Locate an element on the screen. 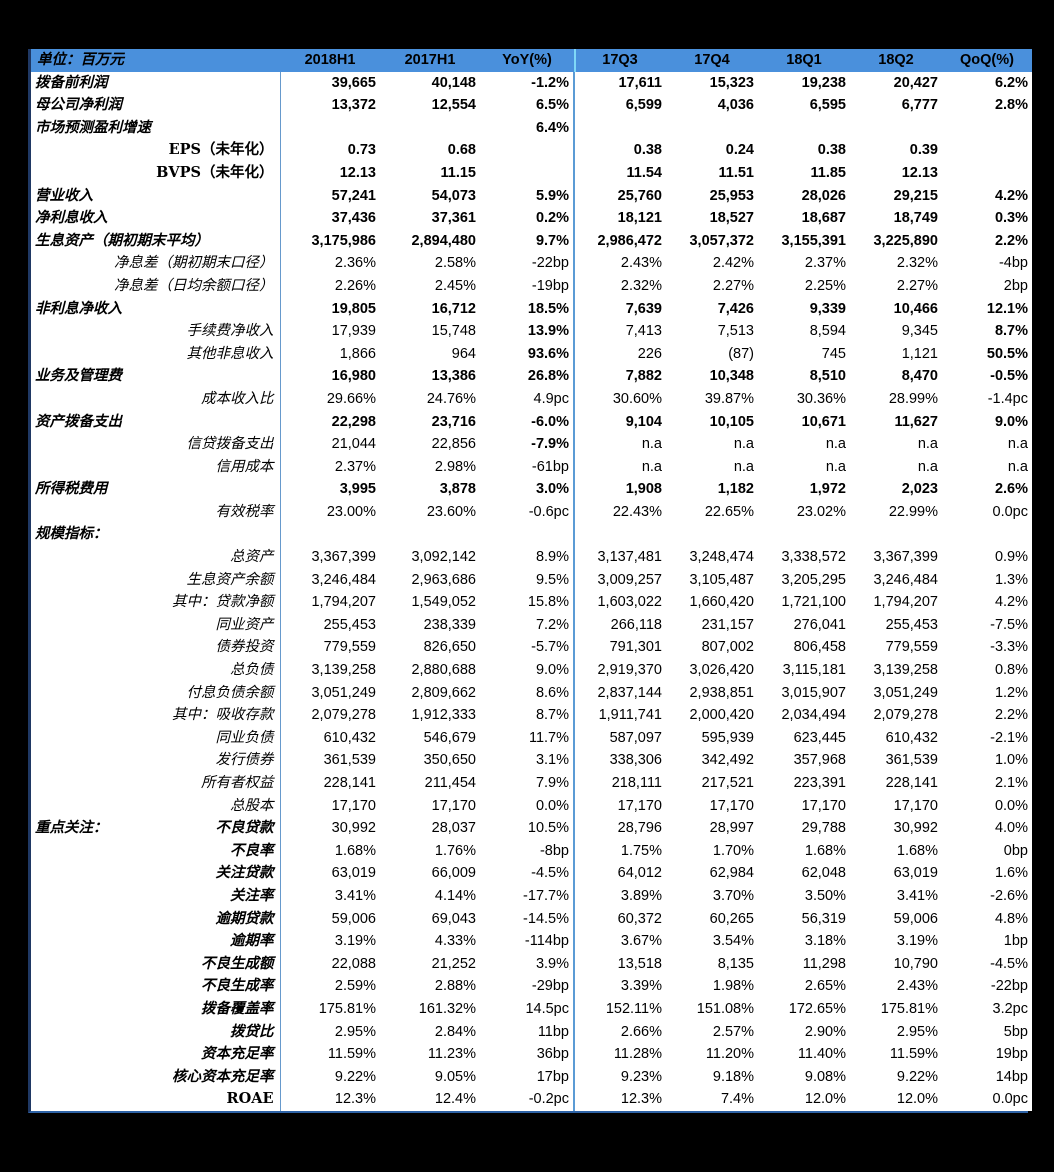 The width and height of the screenshot is (1054, 1172). table-cell: 2.98% is located at coordinates (455, 466).